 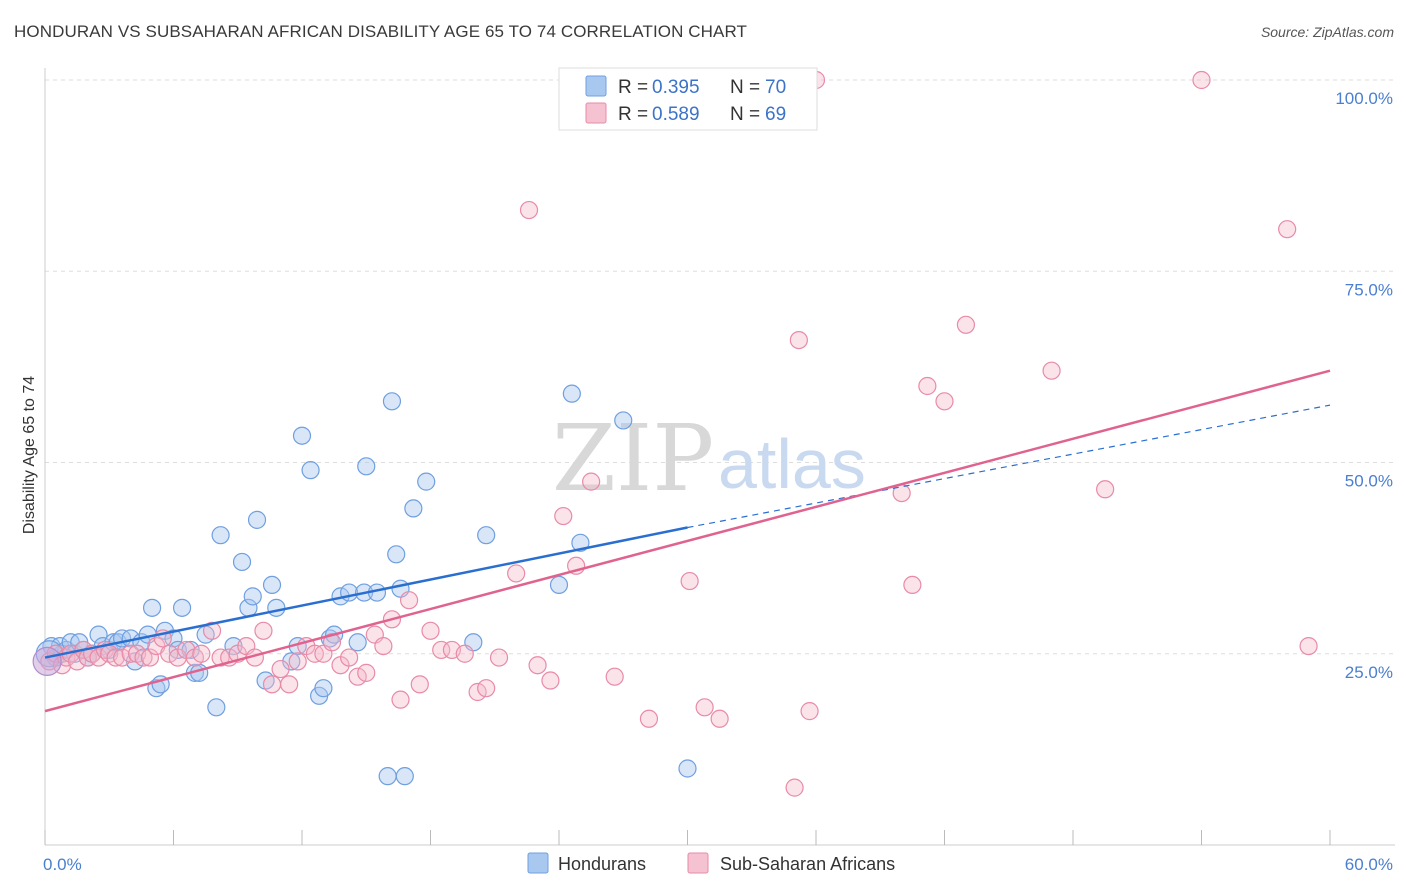 What do you see at coordinates (538, 863) in the screenshot?
I see `bottom-legend-swatch-hondurans` at bounding box center [538, 863].